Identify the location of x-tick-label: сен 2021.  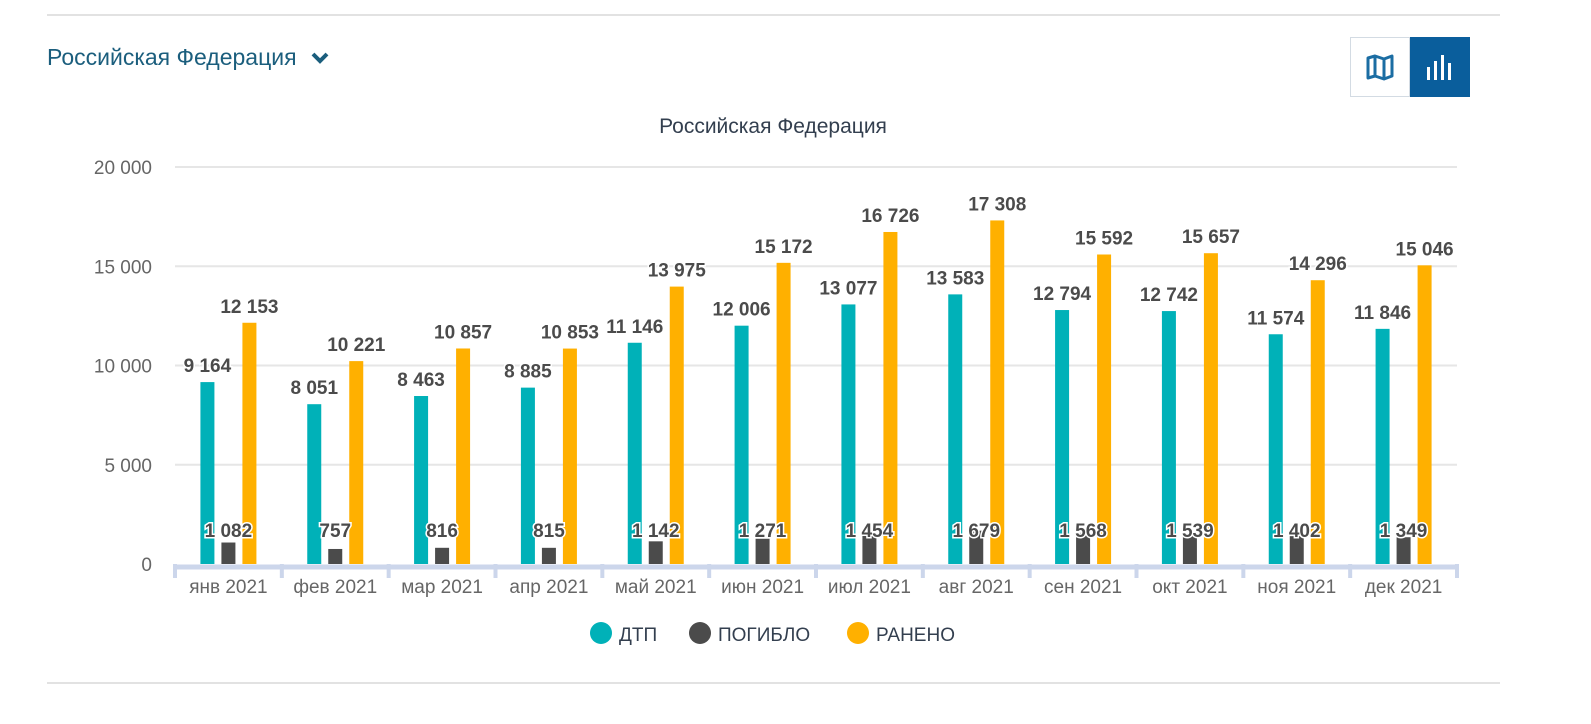
(1083, 587).